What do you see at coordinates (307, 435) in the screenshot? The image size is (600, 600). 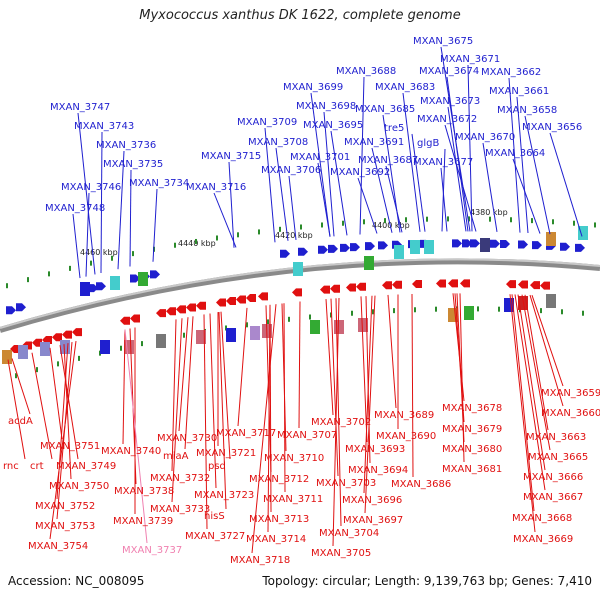 I see `reverse-gene-label: MXAN_3707` at bounding box center [307, 435].